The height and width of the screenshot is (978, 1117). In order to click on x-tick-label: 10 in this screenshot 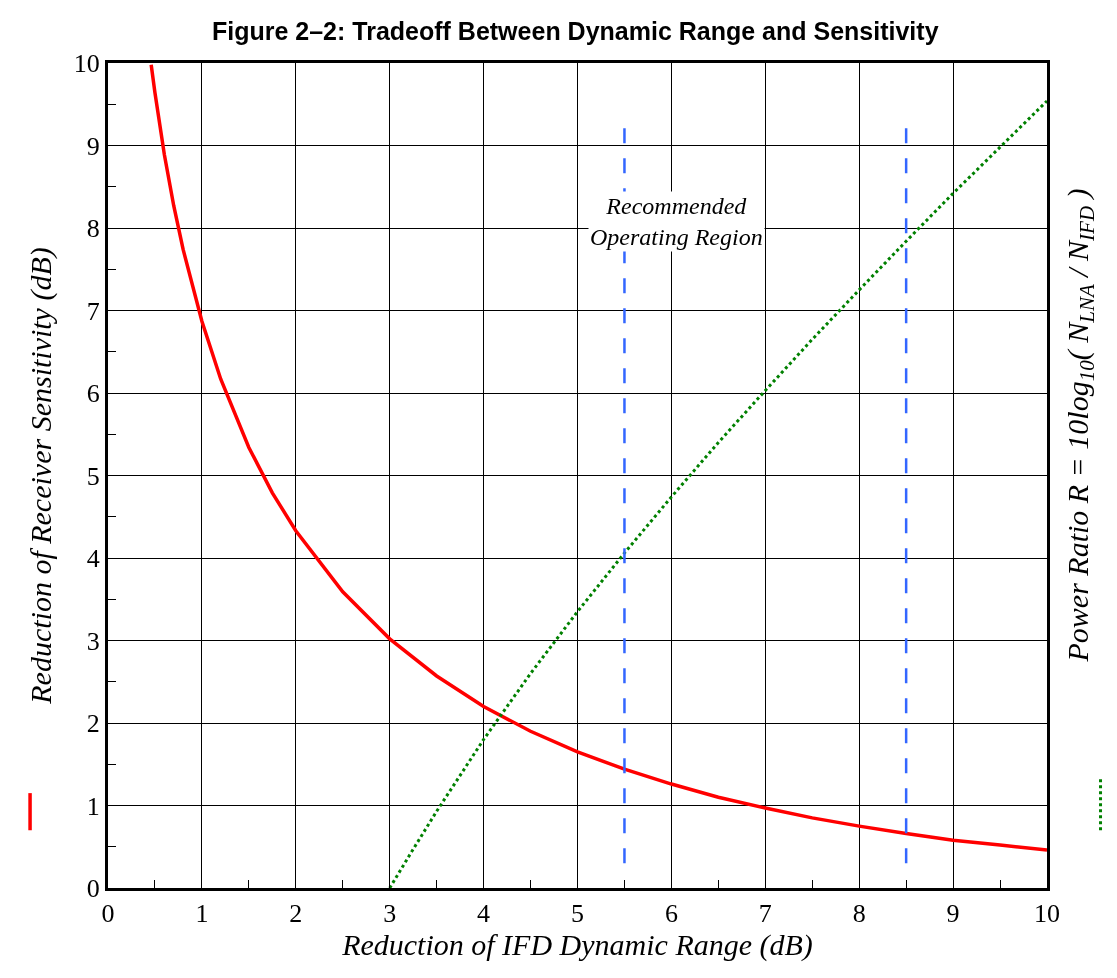, I will do `click(1047, 914)`.